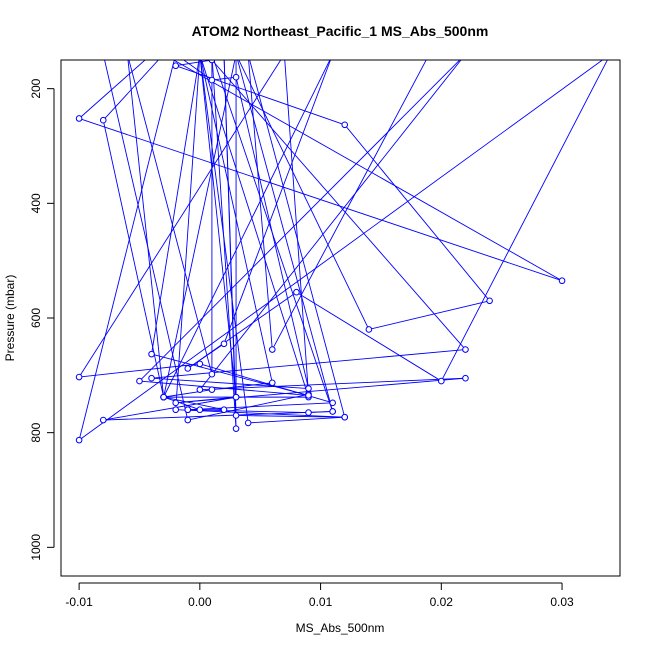 This screenshot has height=650, width=650. Describe the element at coordinates (321, 602) in the screenshot. I see `x-tick-label: 0.01` at that location.